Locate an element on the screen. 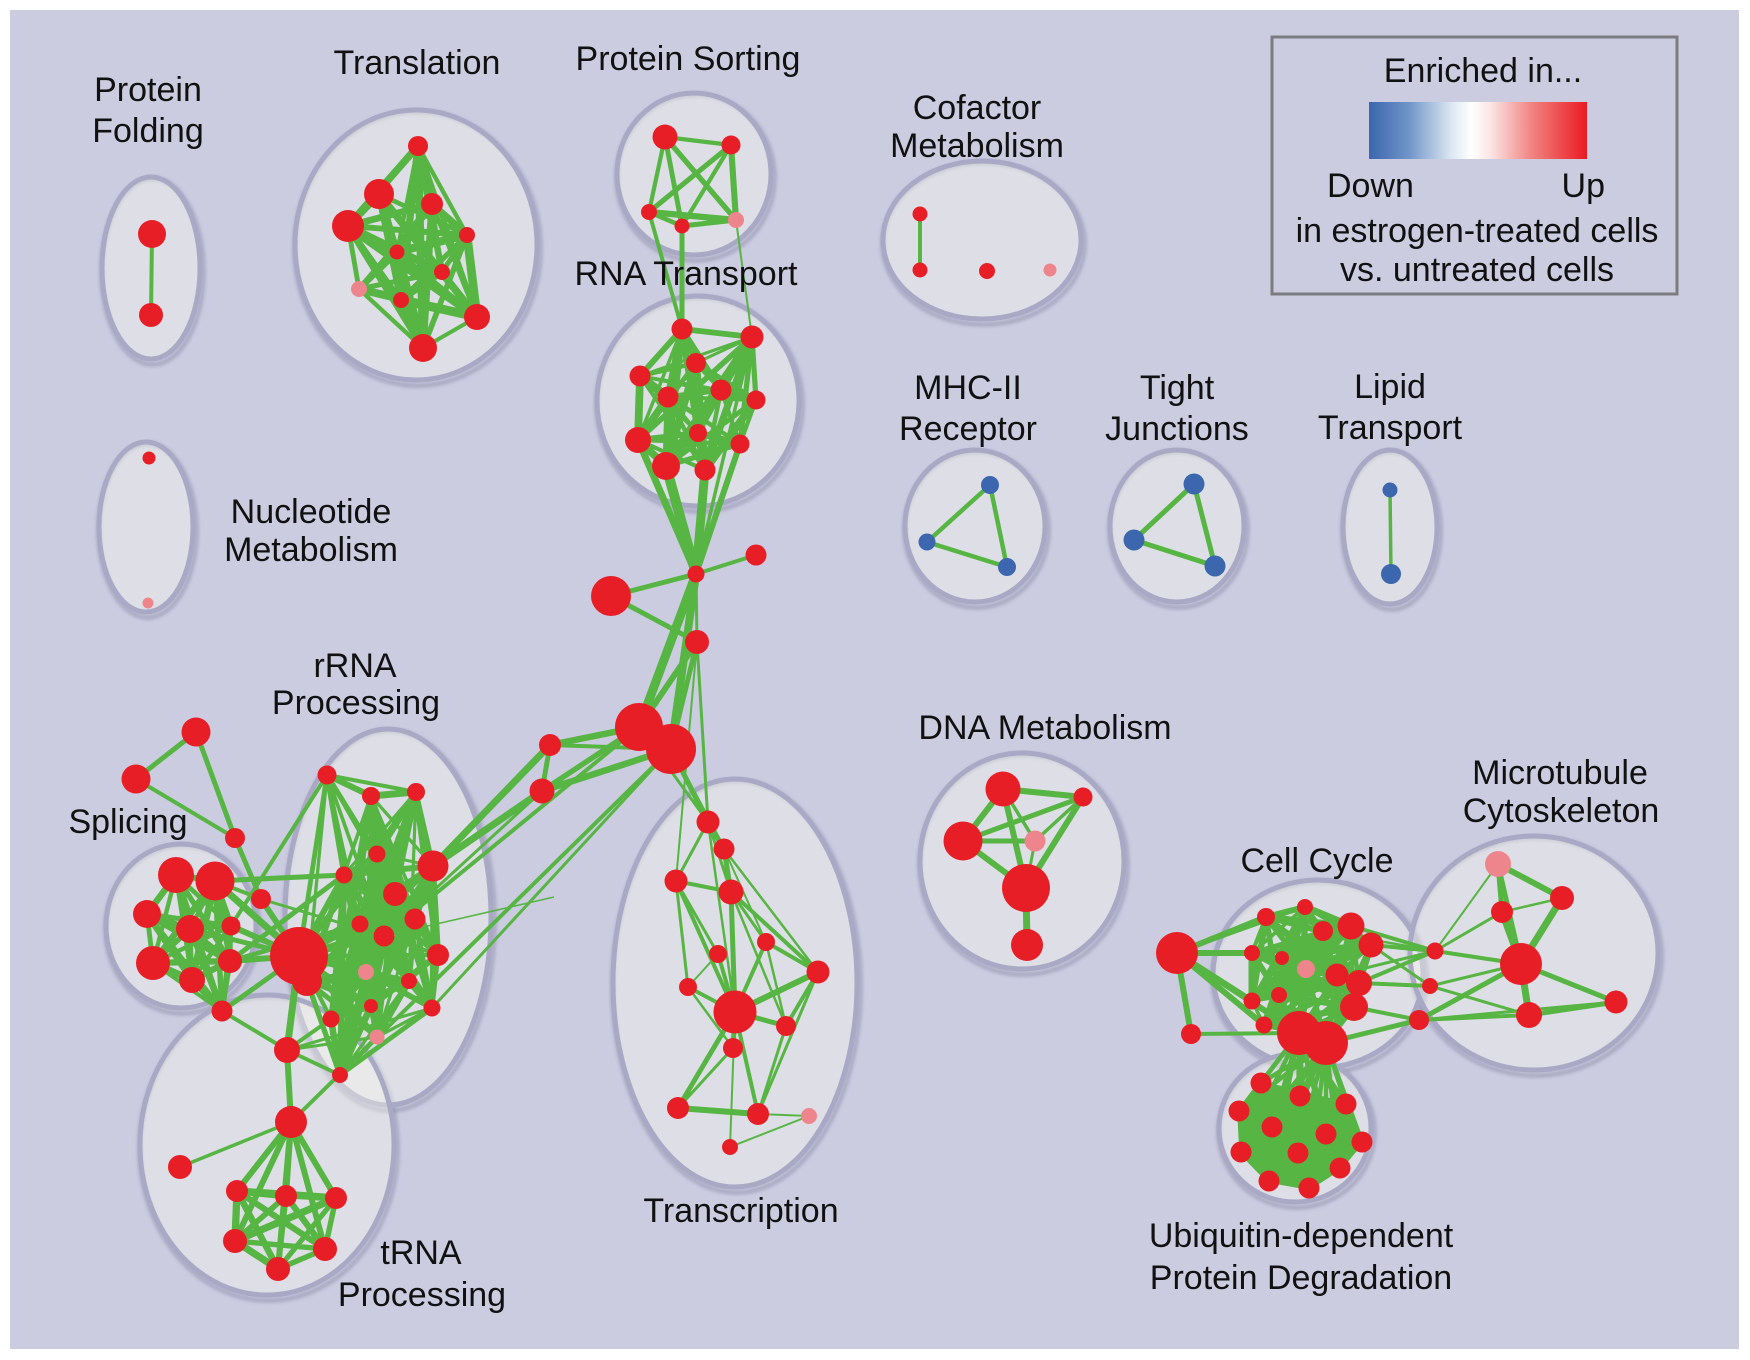 The height and width of the screenshot is (1360, 1750). svg-text: Folding is located at coordinates (148, 131).